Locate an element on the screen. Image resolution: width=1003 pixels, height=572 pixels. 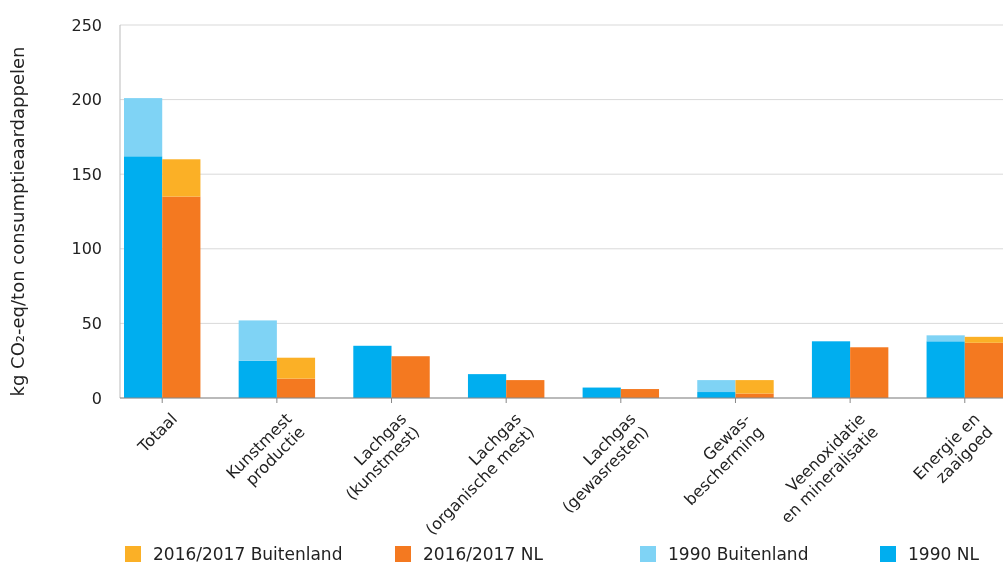
y-tick-label: 50 is located at coordinates (91, 323).